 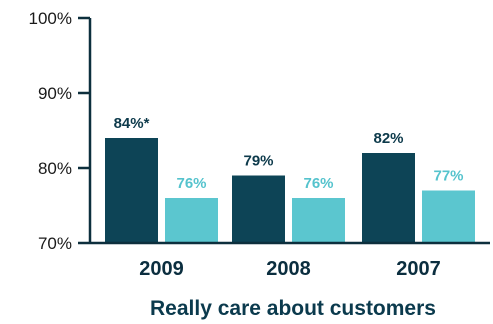 I want to click on y-tick-label: 80%, so click(x=55, y=168).